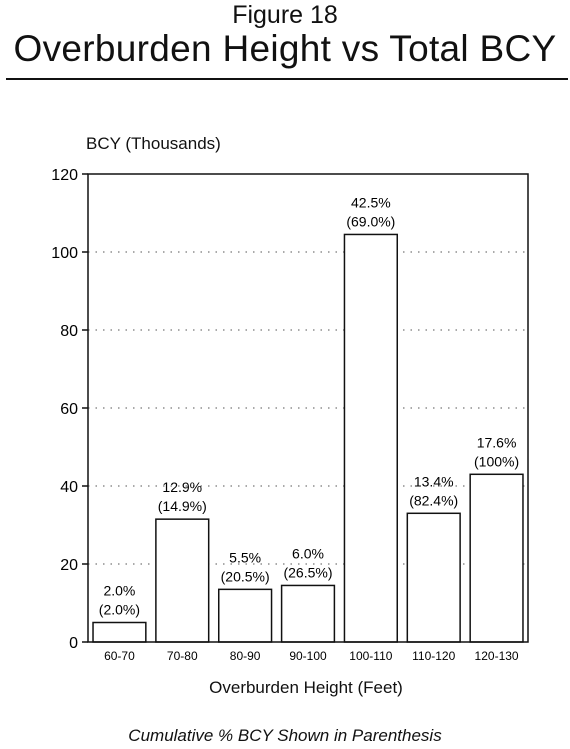  I want to click on percent-label: 6.0%, so click(308, 553).